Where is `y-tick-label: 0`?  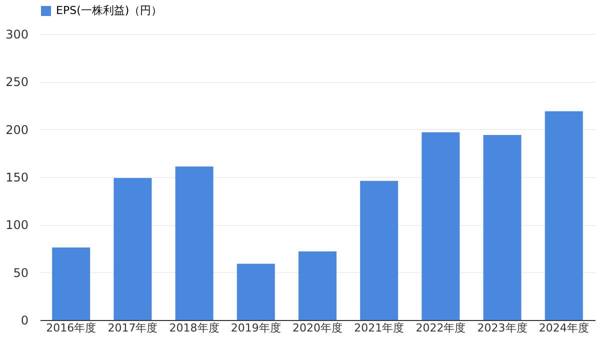
y-tick-label: 0 is located at coordinates (24, 321).